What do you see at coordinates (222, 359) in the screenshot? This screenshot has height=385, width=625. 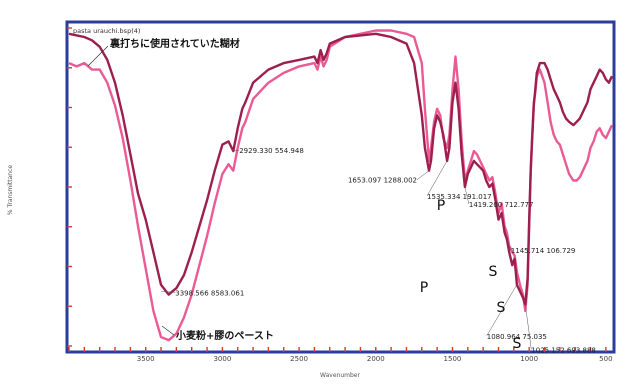 I see `x-tick-label: 3000` at bounding box center [222, 359].